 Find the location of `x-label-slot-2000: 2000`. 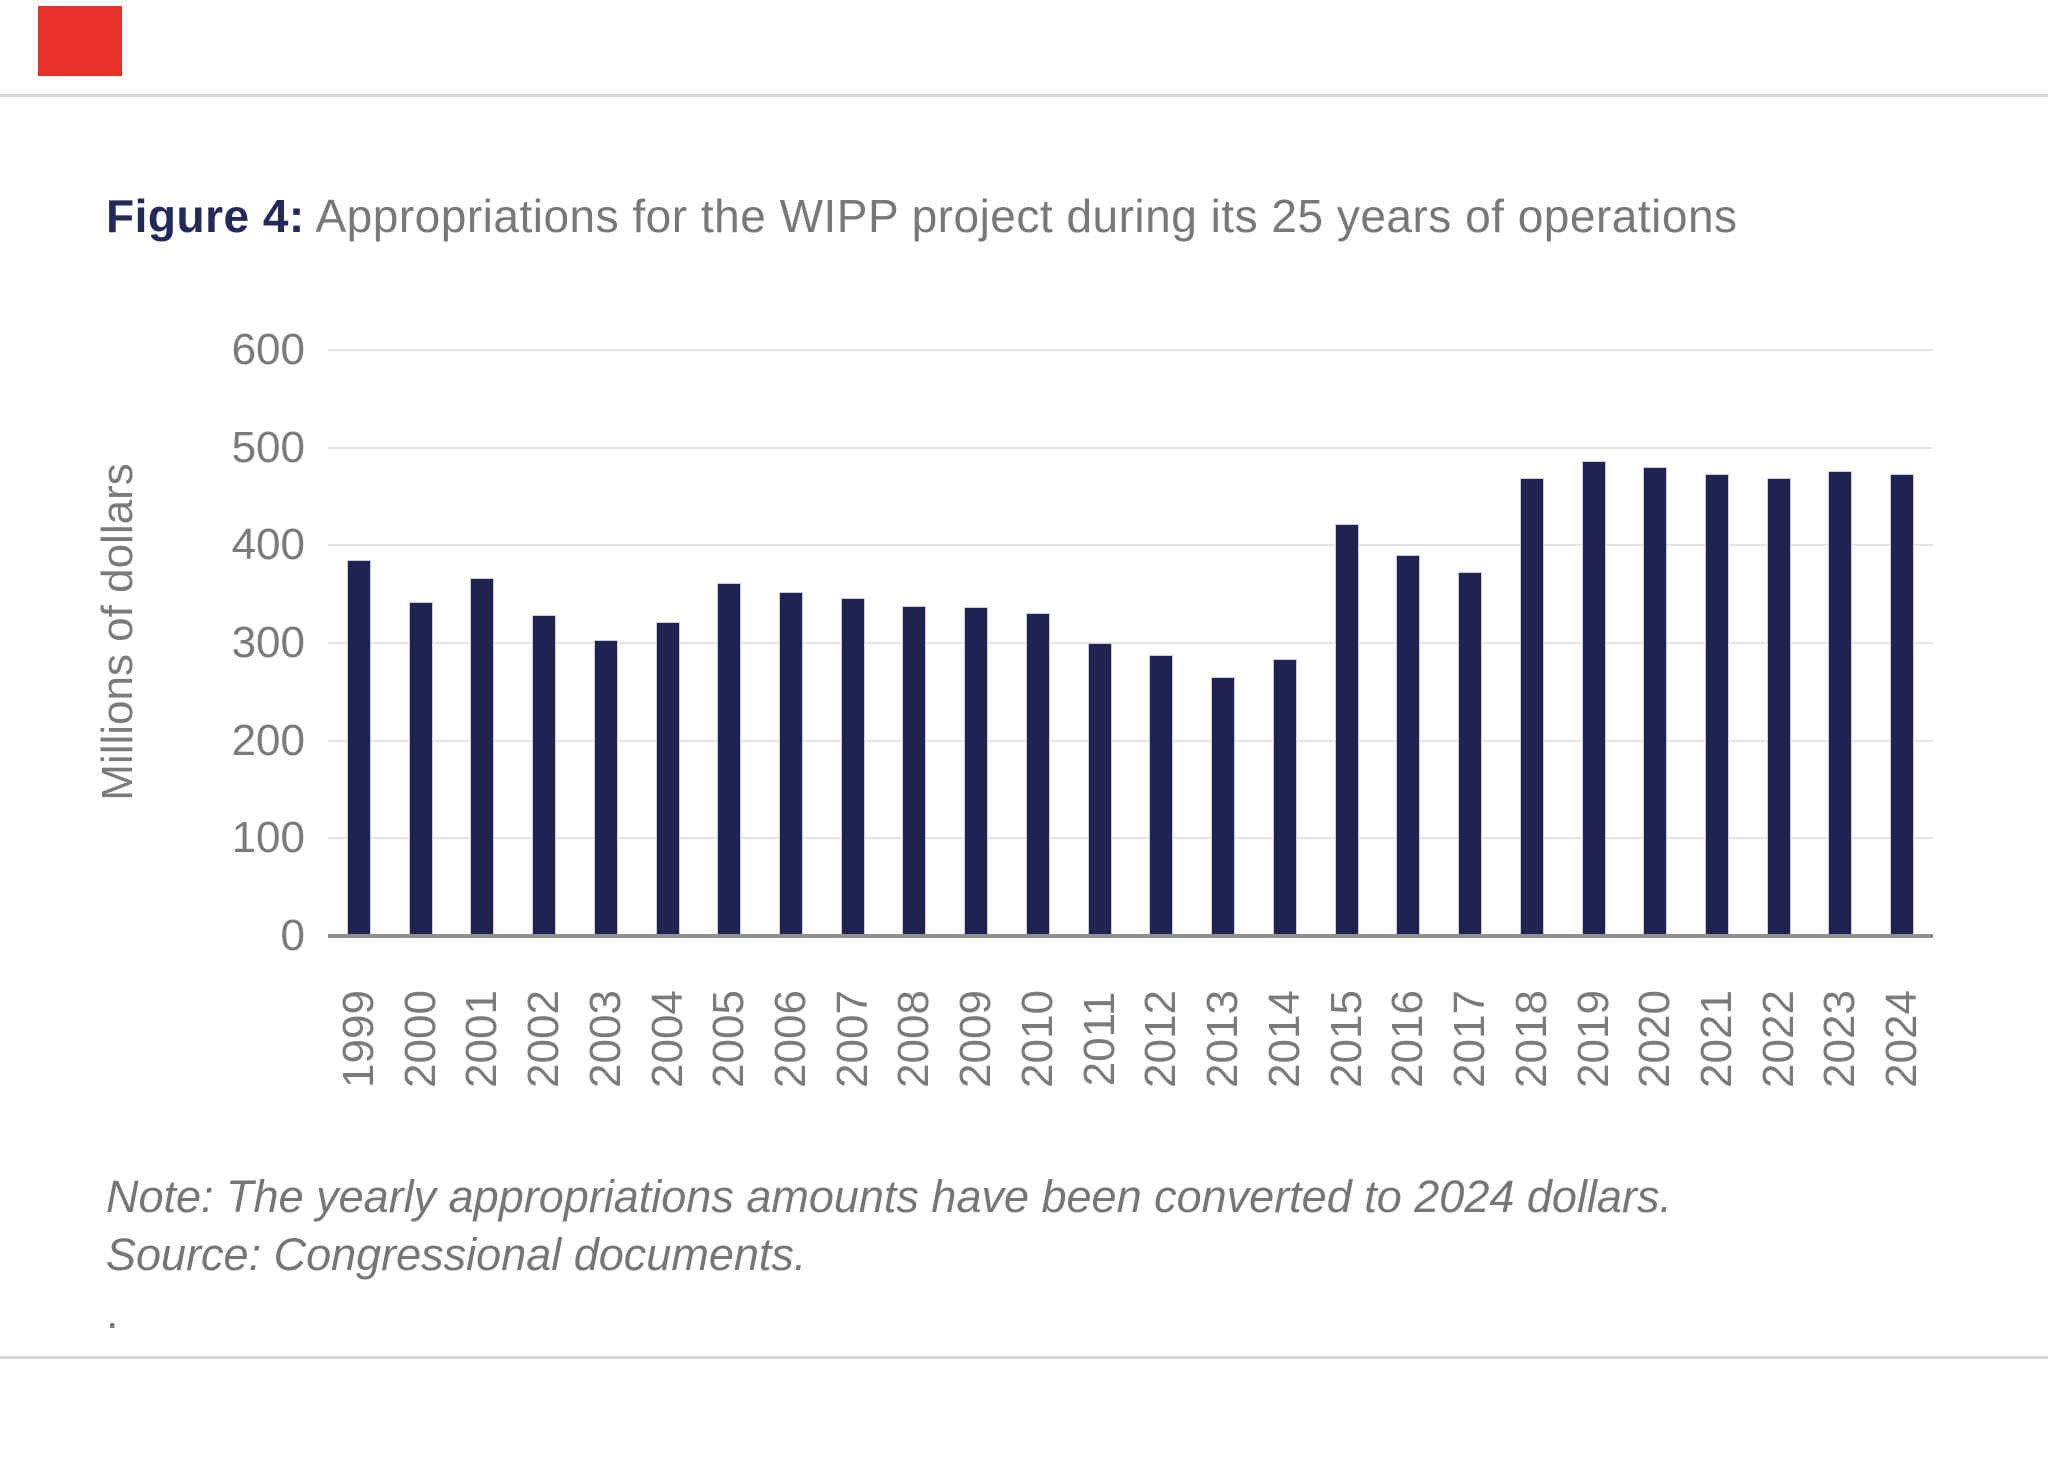

x-label-slot-2000: 2000 is located at coordinates (421, 1036).